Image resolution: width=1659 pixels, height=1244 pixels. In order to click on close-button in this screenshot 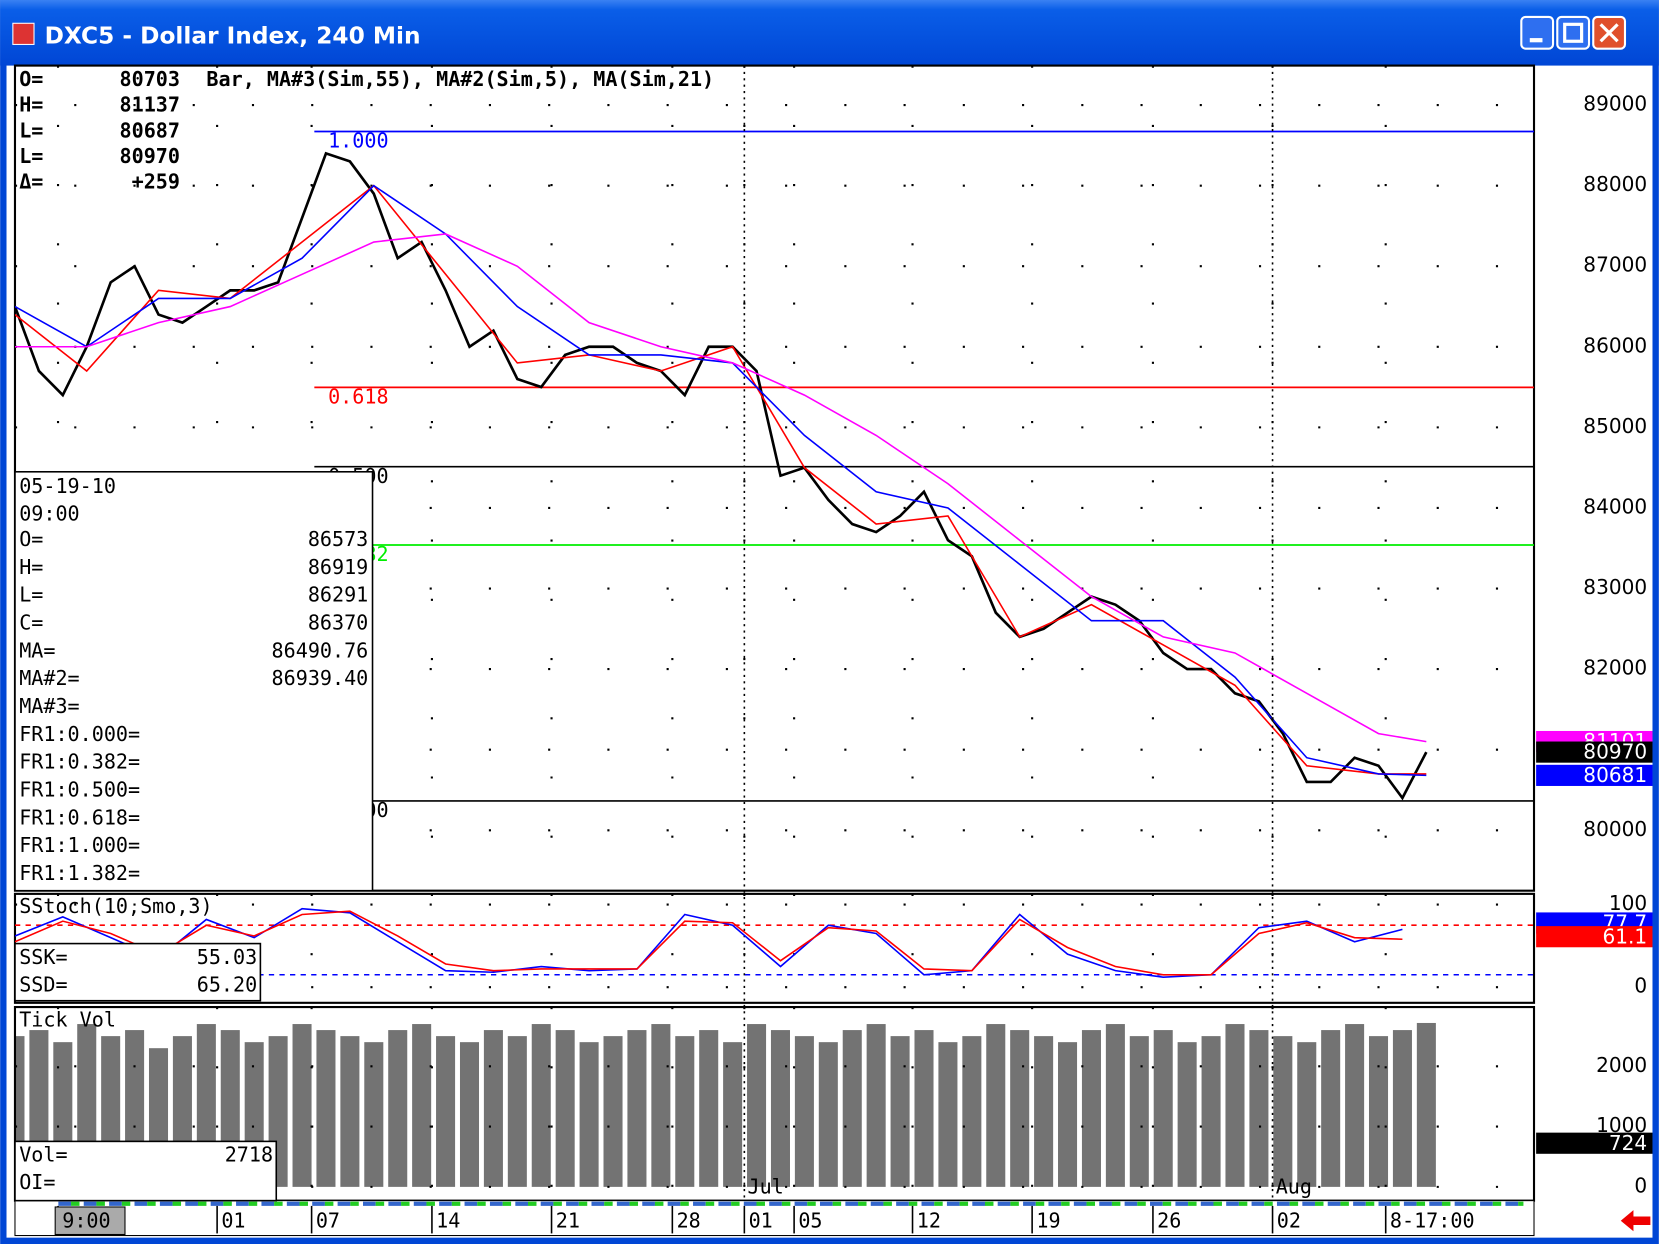, I will do `click(1609, 32)`.